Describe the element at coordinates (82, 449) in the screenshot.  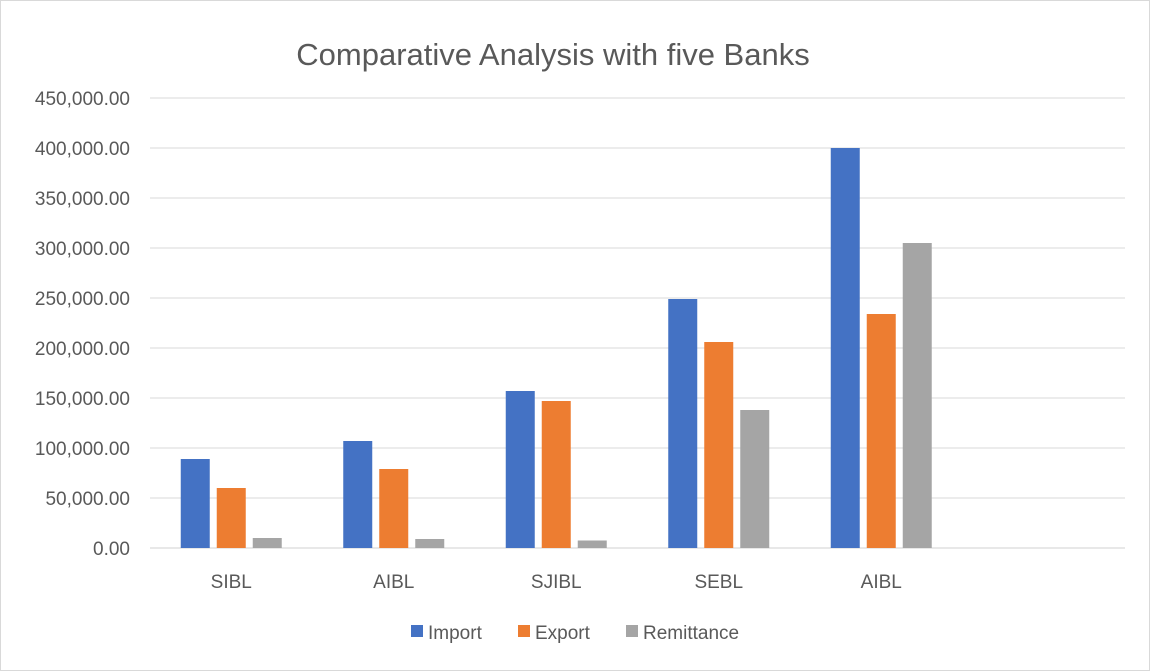
I see `y-tick-label: 100,000.00` at that location.